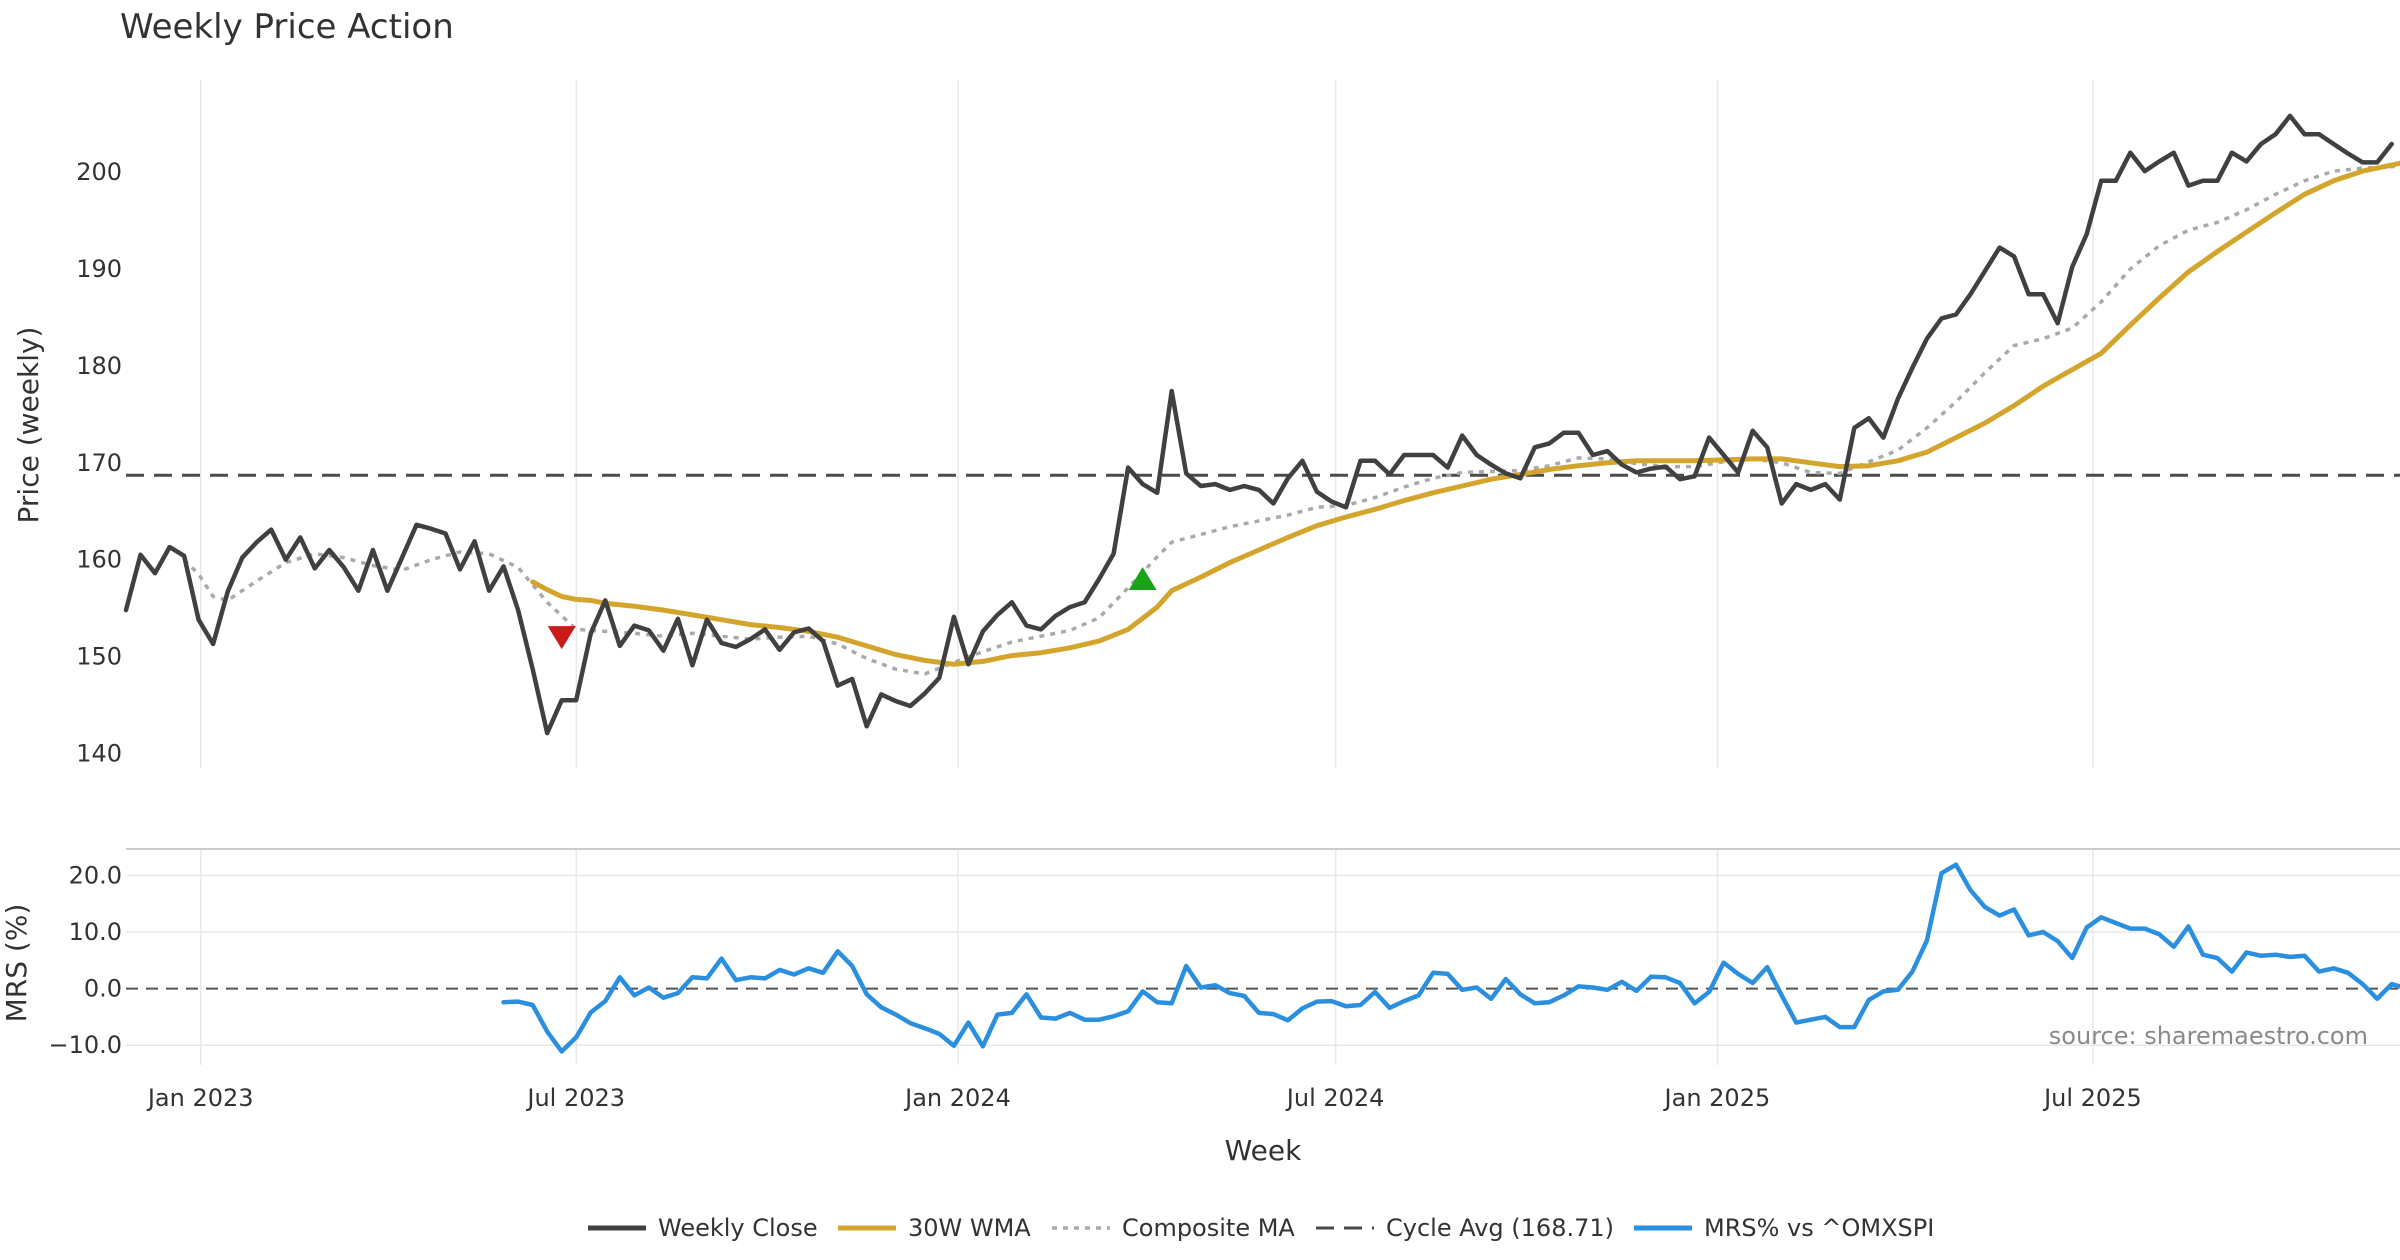 The height and width of the screenshot is (1260, 2400). Describe the element at coordinates (287, 27) in the screenshot. I see `chart-title: Weekly Price Action` at that location.